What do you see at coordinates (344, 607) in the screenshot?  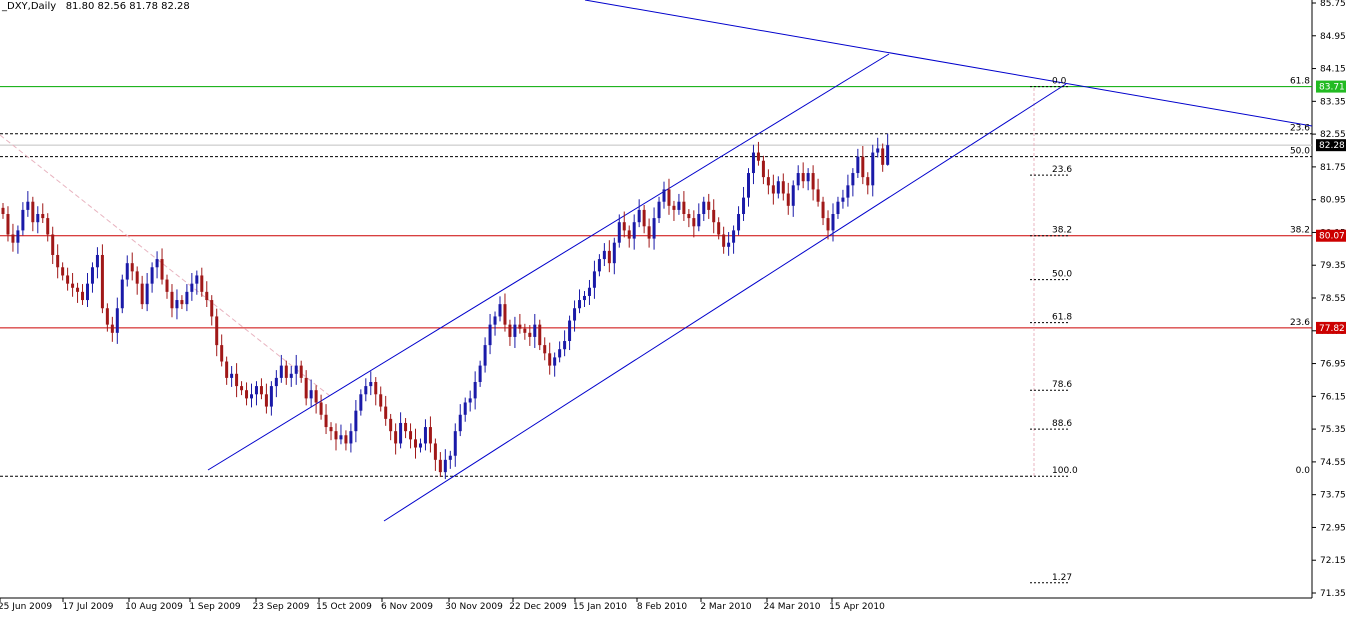 I see `x-tick-label: 15 Oct 2009` at bounding box center [344, 607].